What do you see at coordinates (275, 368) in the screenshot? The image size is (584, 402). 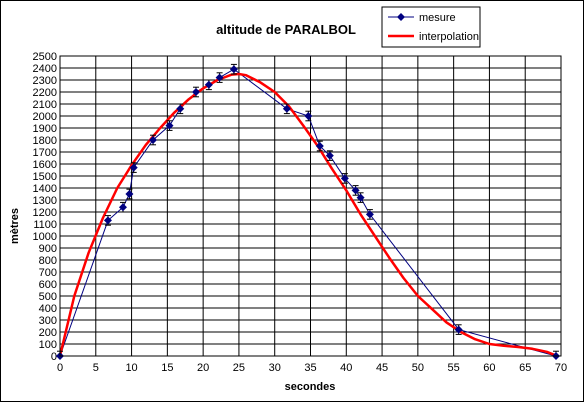 I see `x-tick-label: 30` at bounding box center [275, 368].